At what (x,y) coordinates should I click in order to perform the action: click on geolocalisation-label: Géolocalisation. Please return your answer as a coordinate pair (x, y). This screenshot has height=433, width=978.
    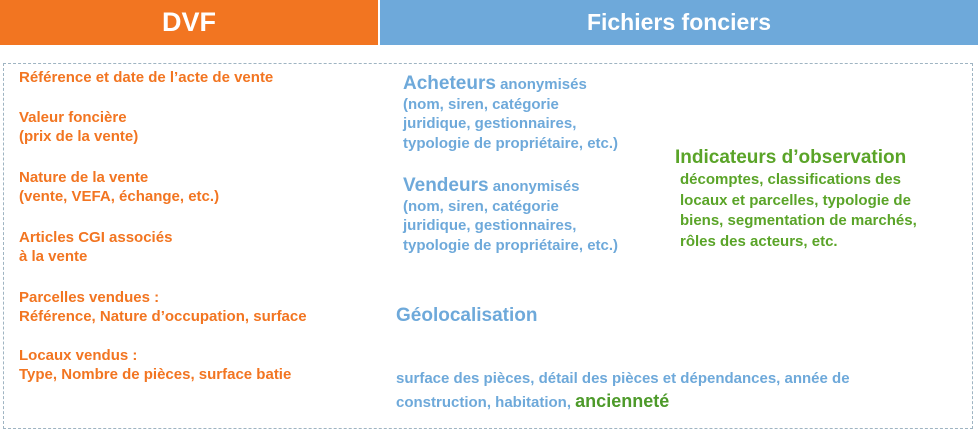
    Looking at the image, I should click on (467, 315).